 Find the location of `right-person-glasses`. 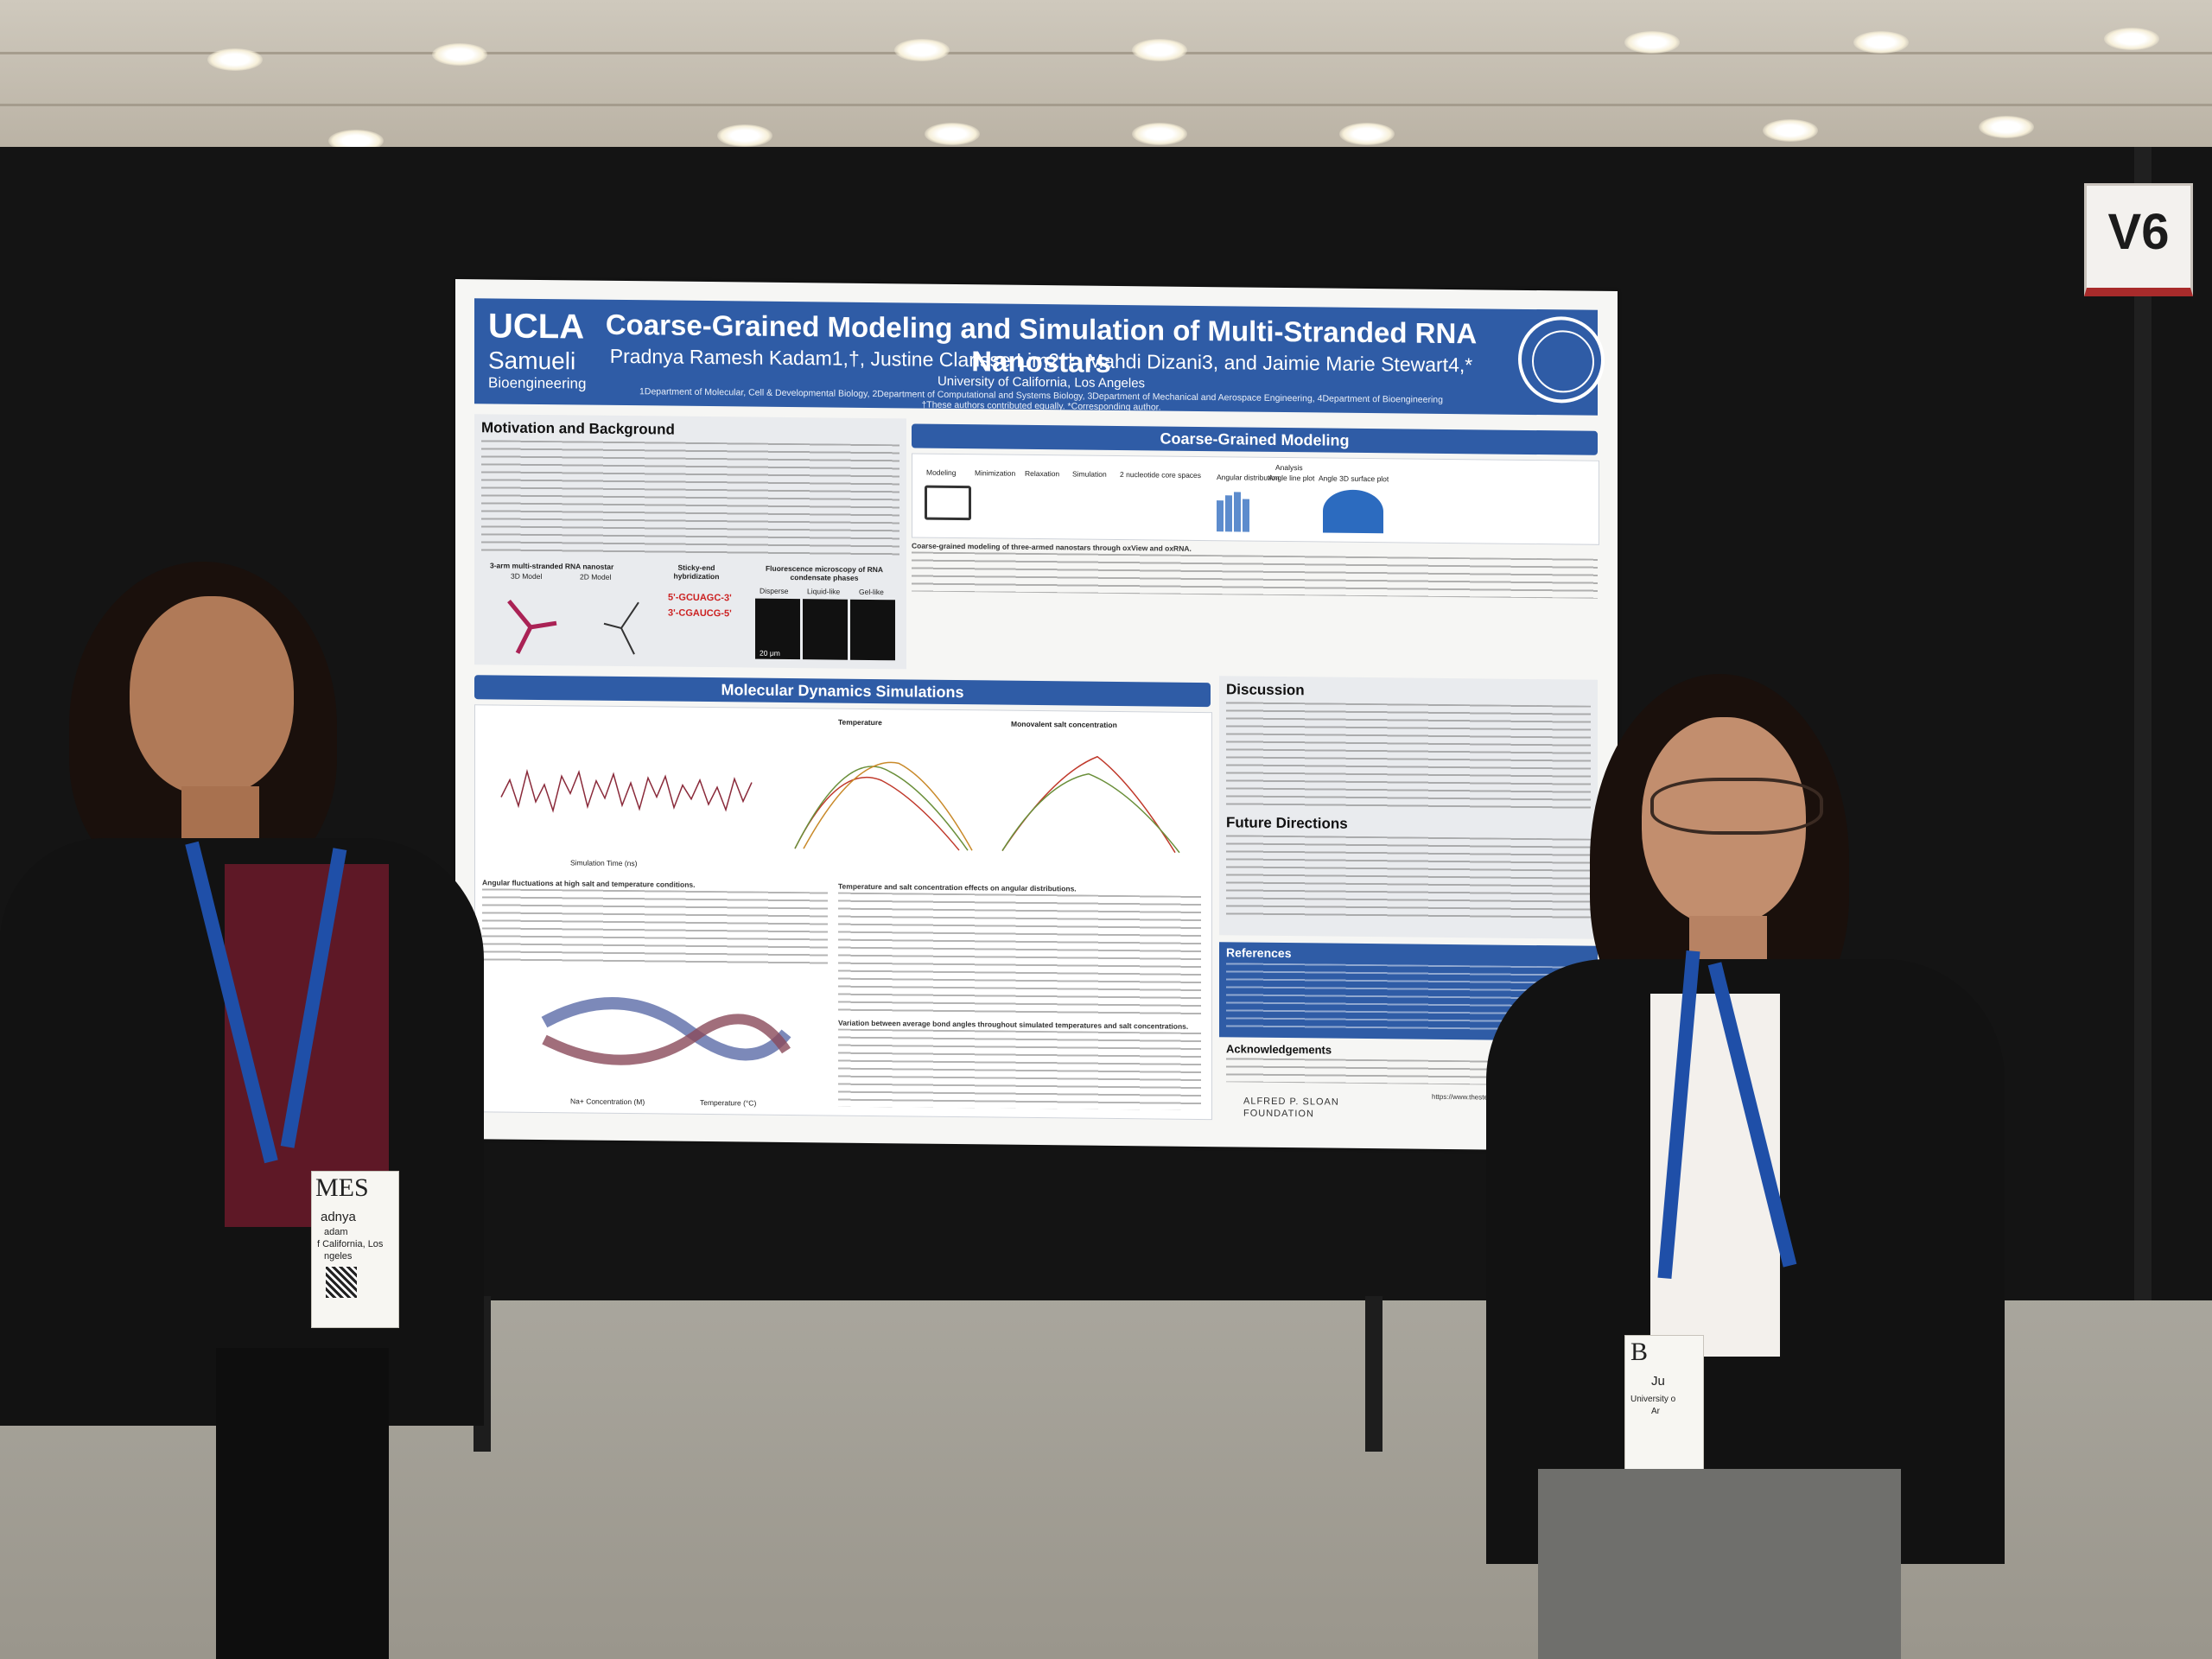

right-person-glasses is located at coordinates (1736, 806).